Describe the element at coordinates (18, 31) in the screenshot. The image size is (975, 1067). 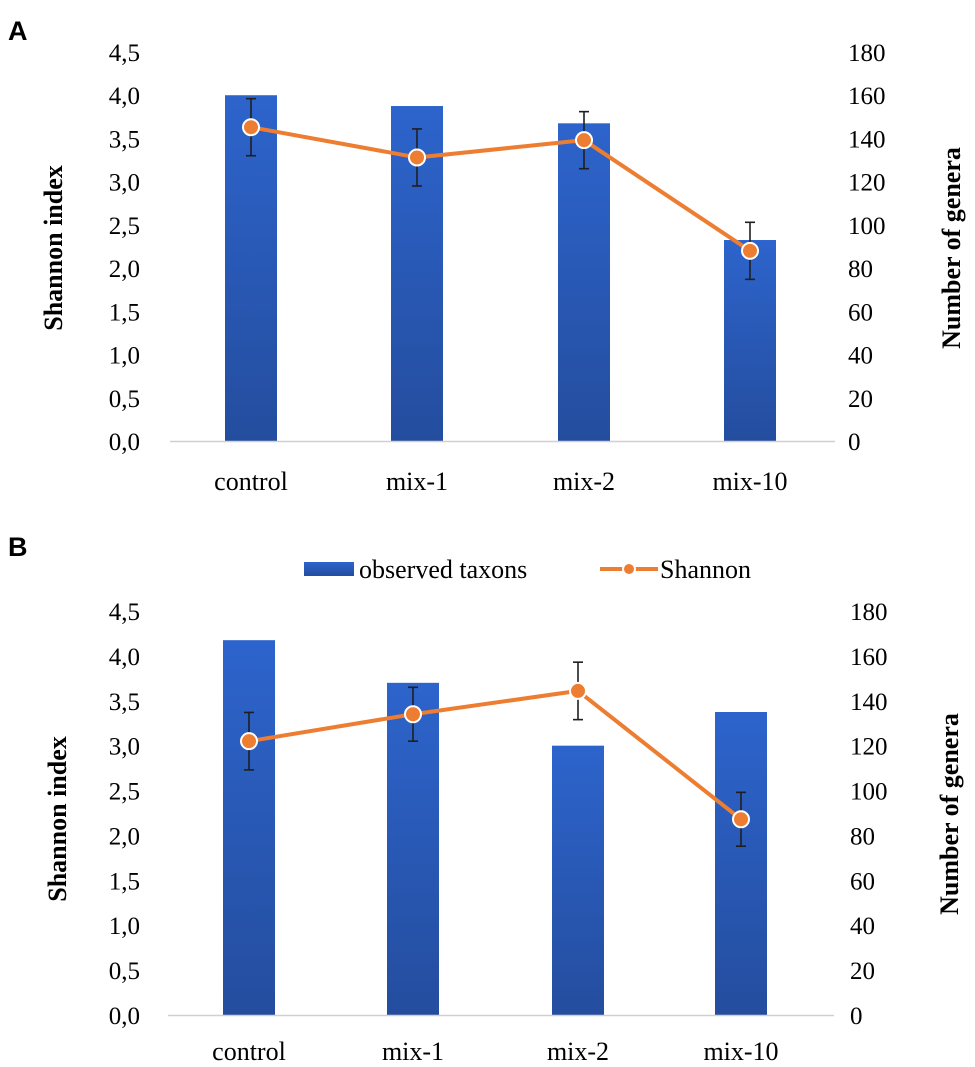
I see `panel-a-label: A` at that location.